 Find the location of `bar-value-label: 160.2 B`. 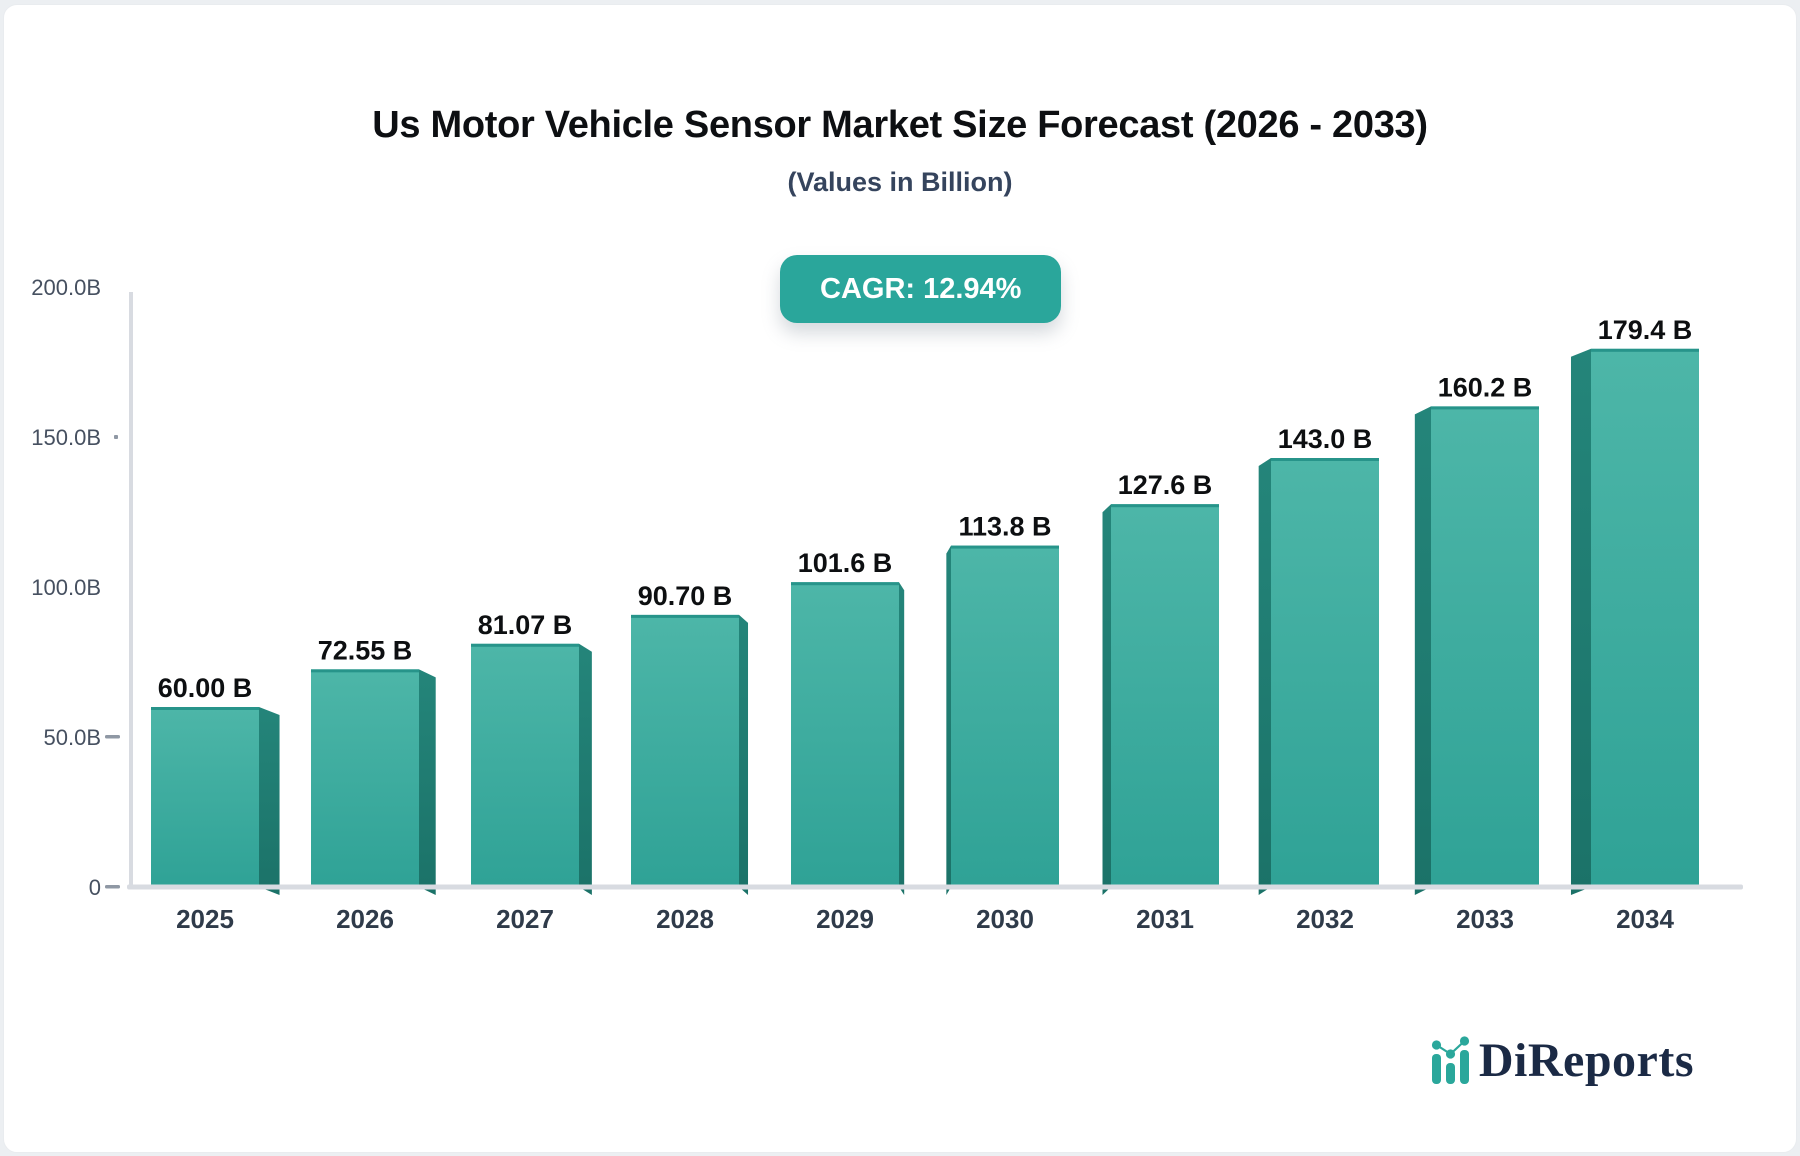

bar-value-label: 160.2 B is located at coordinates (1485, 387).